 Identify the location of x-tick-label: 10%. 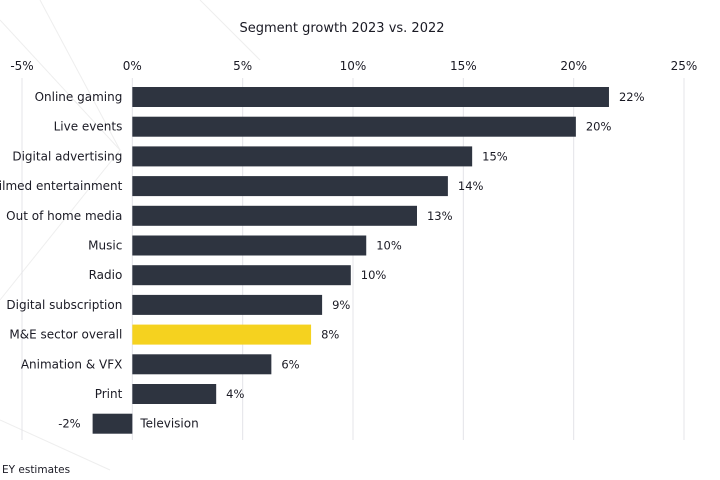
(353, 66).